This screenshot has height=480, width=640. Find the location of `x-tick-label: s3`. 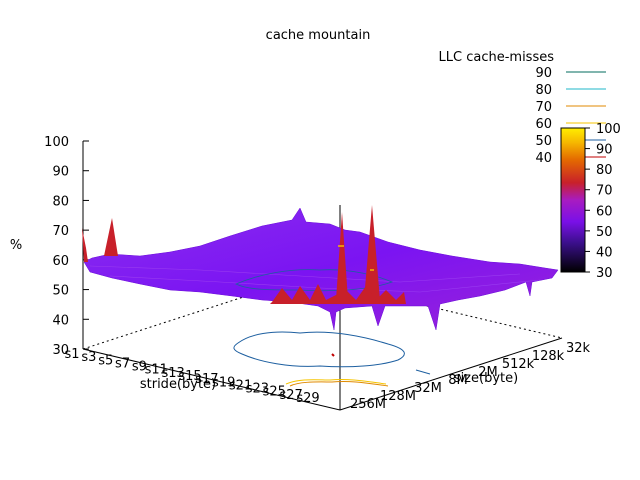

x-tick-label: s3 is located at coordinates (88, 357).